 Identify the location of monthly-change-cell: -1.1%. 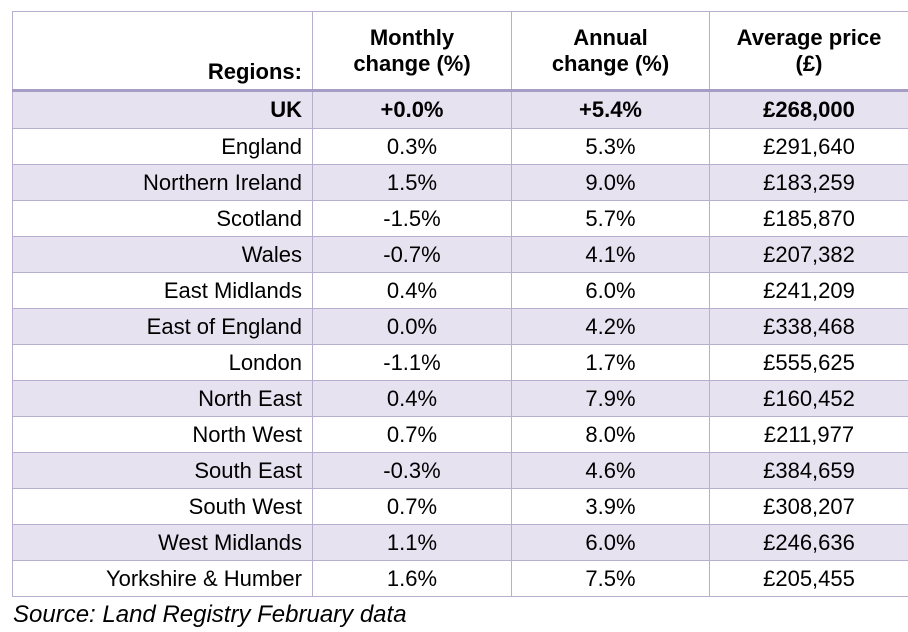
(412, 362).